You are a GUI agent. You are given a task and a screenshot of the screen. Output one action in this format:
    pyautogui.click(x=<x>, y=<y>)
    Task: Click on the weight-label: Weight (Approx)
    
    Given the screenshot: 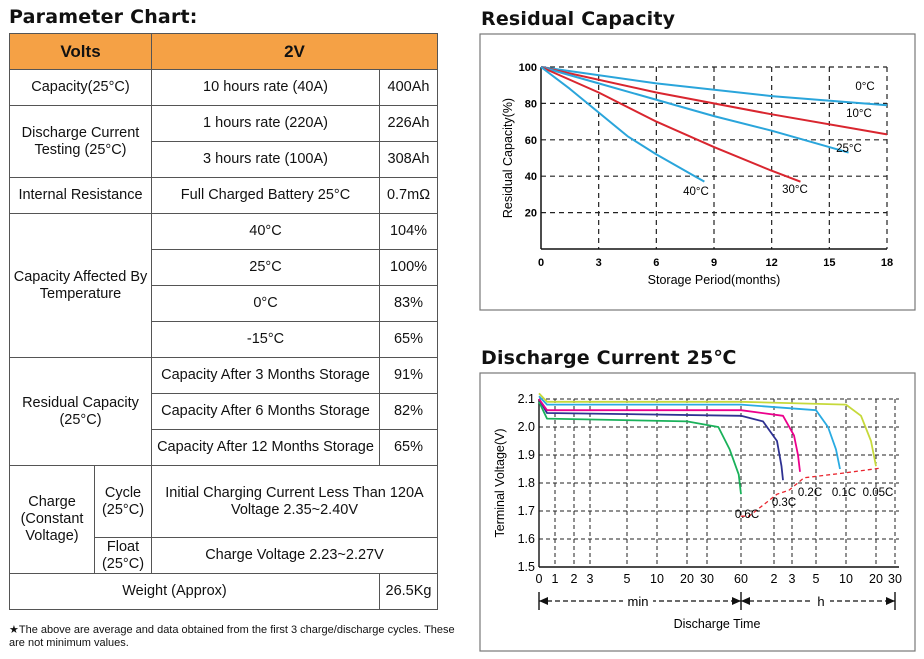 What is the action you would take?
    pyautogui.click(x=194, y=591)
    